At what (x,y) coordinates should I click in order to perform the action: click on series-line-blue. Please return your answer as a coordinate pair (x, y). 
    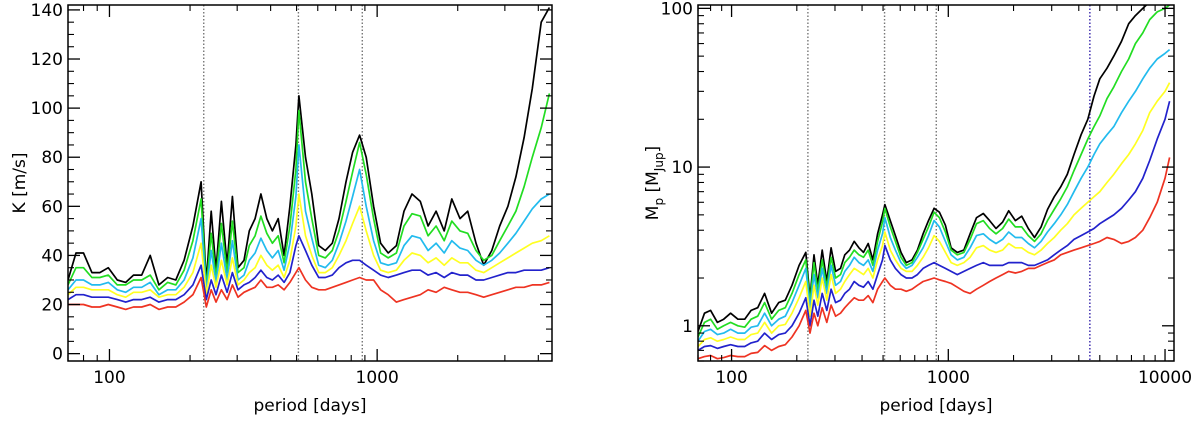
    Looking at the image, I should click on (309, 268).